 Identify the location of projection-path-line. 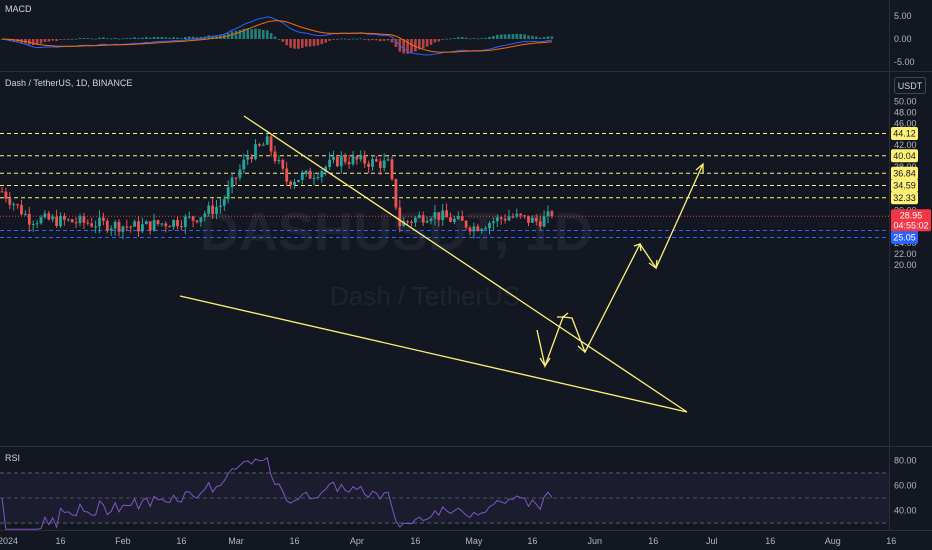
(620, 266).